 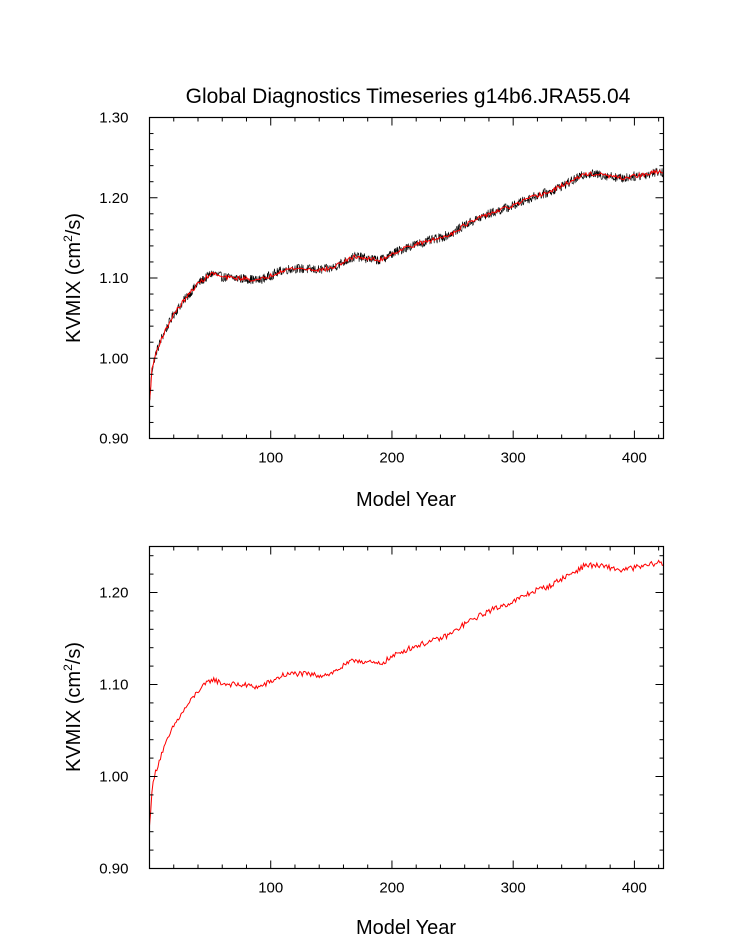 I want to click on top-y-axis-label: KVMIX (cm2/s), so click(x=73, y=278).